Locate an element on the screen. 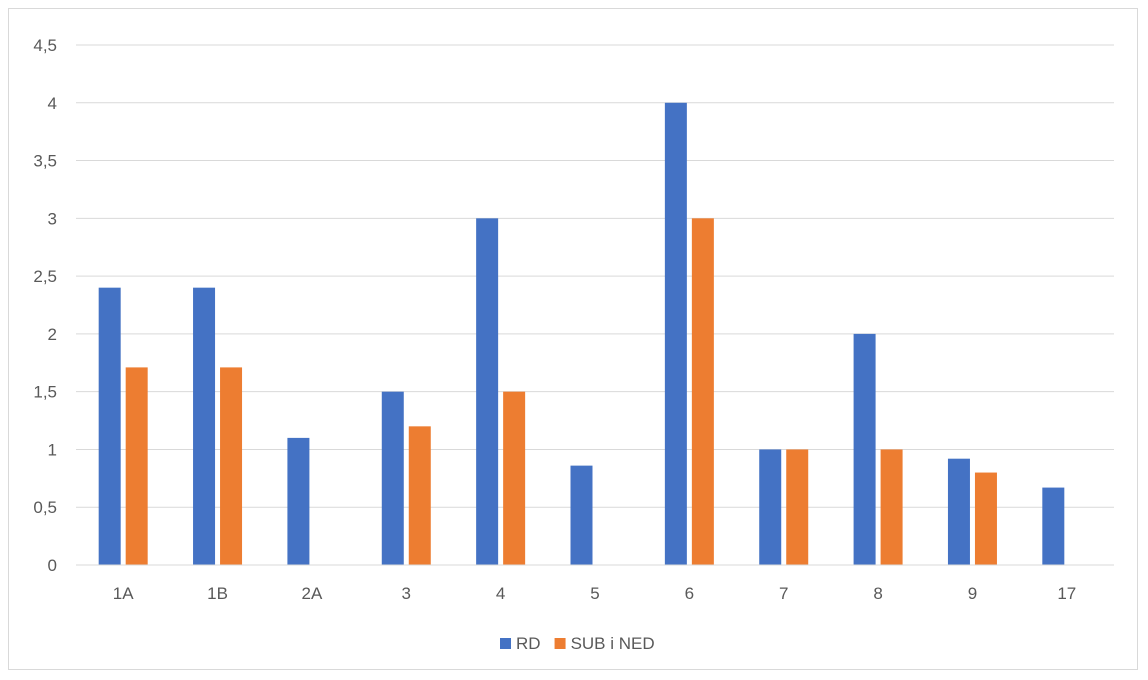 This screenshot has width=1148, height=680. y-tick-label: 3,5 is located at coordinates (45, 161).